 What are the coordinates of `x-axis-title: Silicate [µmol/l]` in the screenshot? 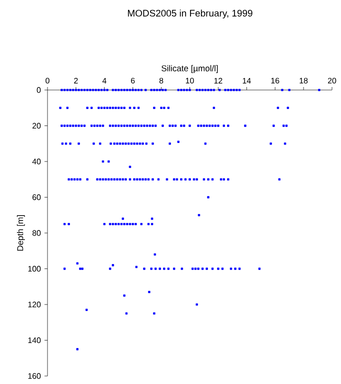 It's located at (190, 69).